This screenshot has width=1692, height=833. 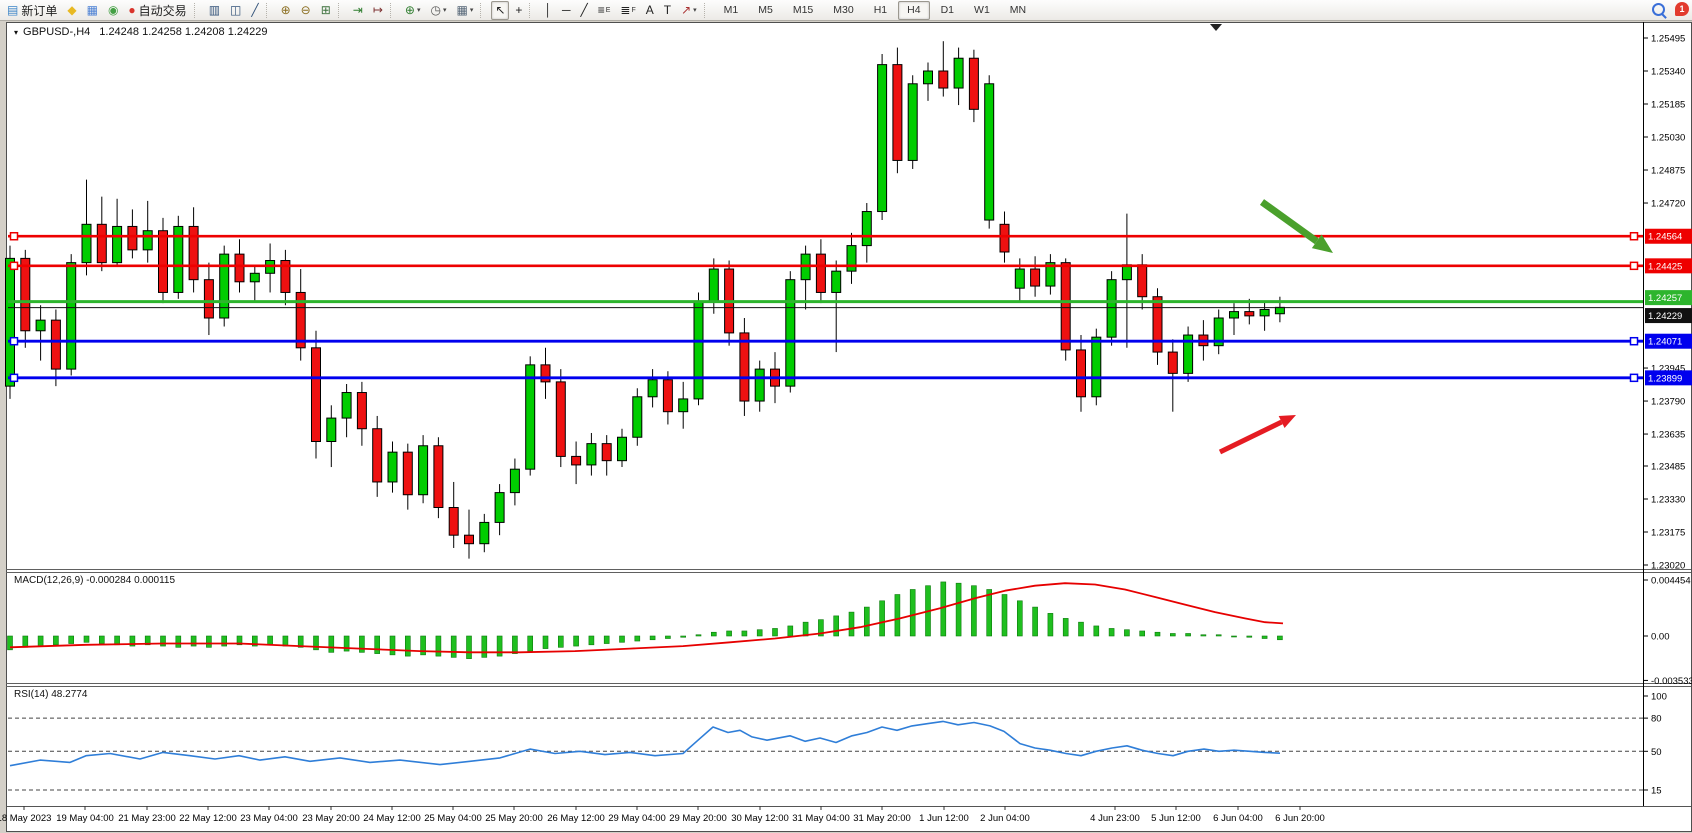 I want to click on down-trend-arrow, so click(x=1289, y=222).